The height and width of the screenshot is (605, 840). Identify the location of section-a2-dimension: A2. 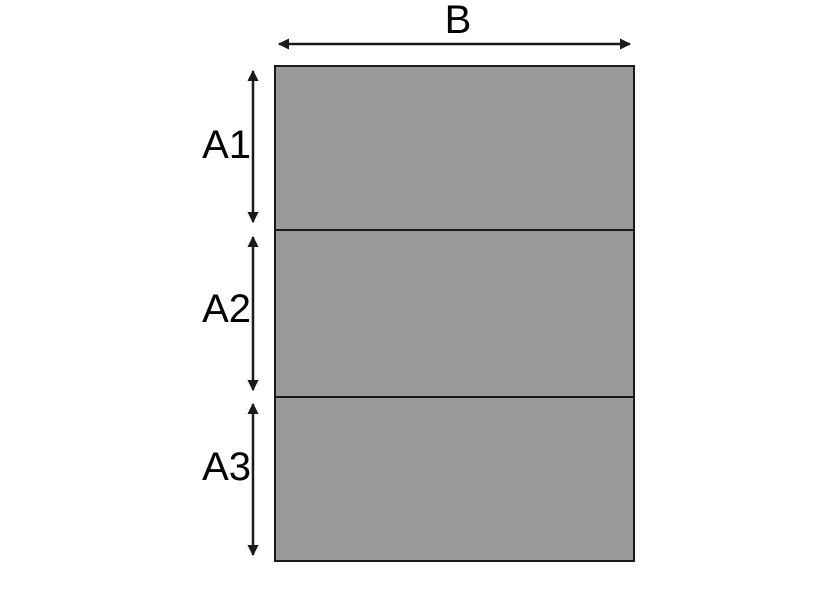
(230, 313).